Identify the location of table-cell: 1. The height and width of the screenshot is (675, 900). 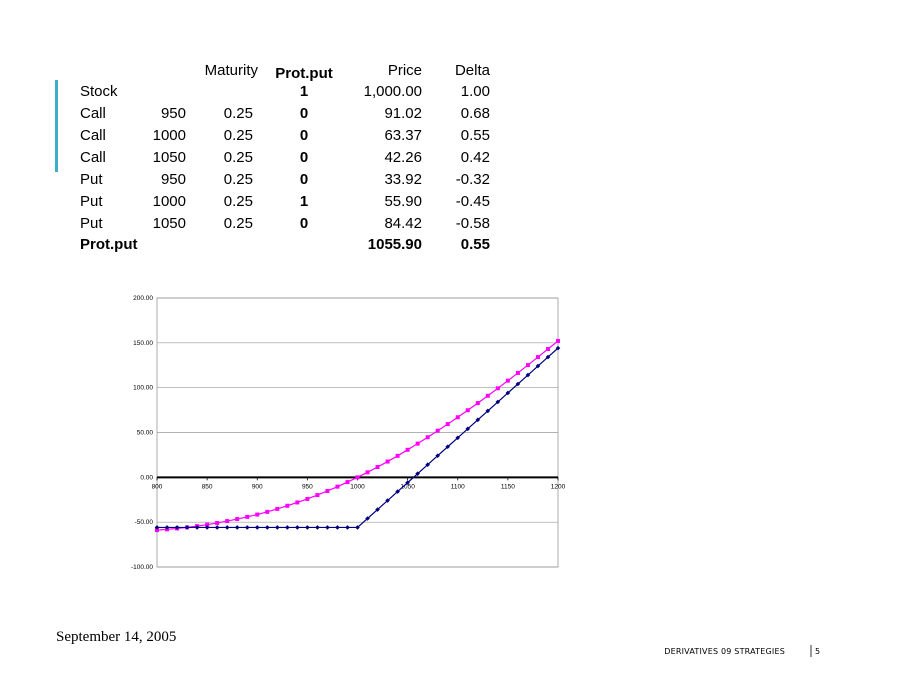
(304, 201).